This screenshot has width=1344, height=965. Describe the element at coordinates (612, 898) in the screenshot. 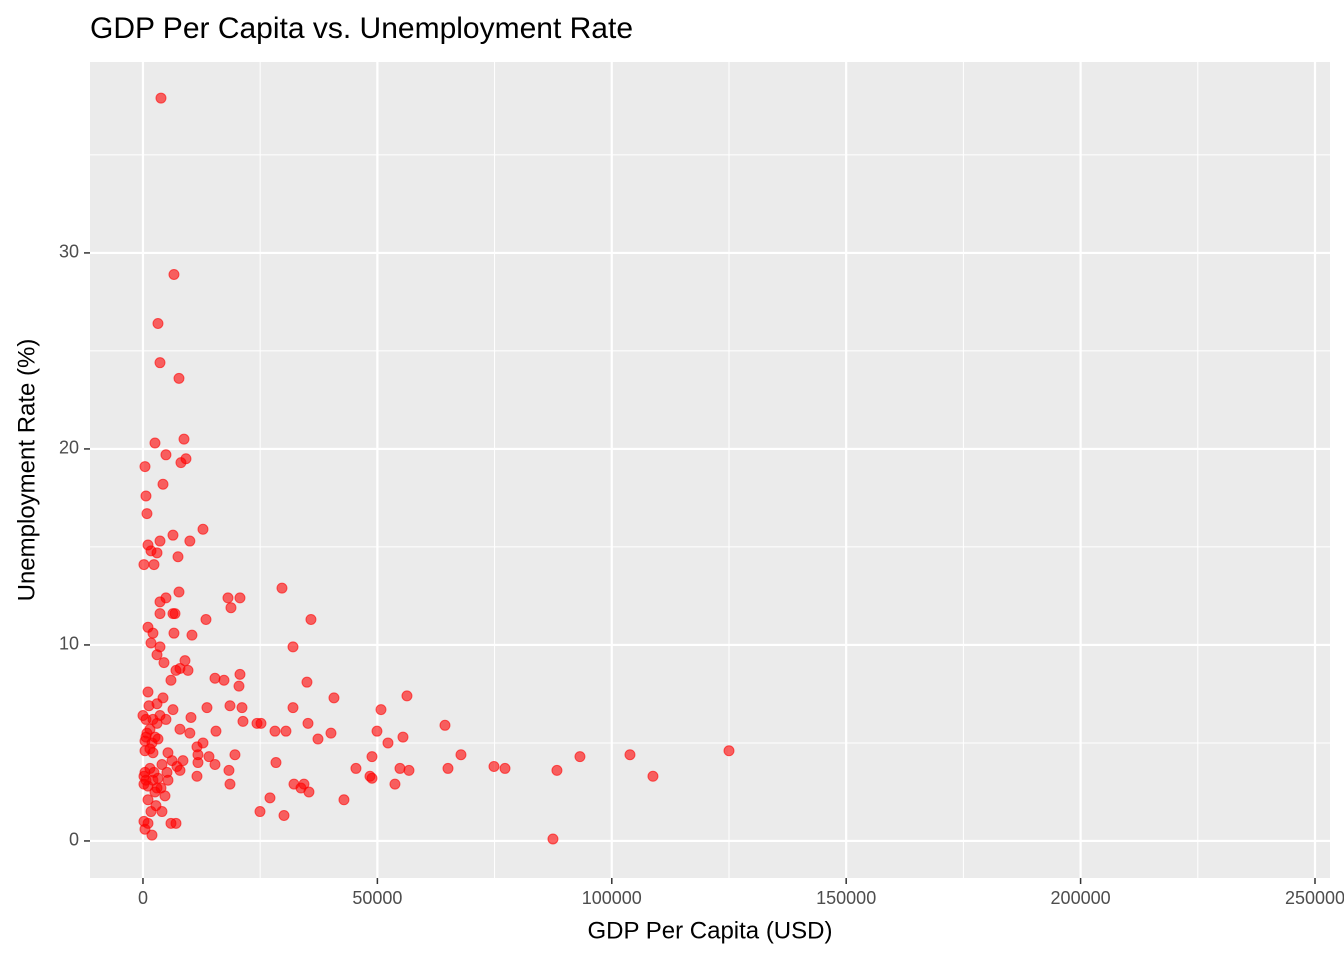

I see `x-tick-label: 100000` at that location.